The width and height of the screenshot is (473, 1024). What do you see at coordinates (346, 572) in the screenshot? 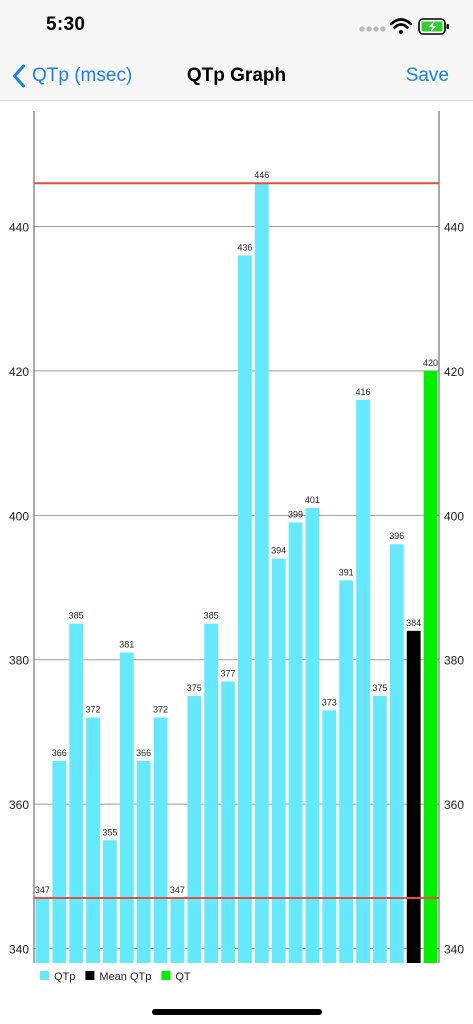
I see `bar-value-label: 391` at bounding box center [346, 572].